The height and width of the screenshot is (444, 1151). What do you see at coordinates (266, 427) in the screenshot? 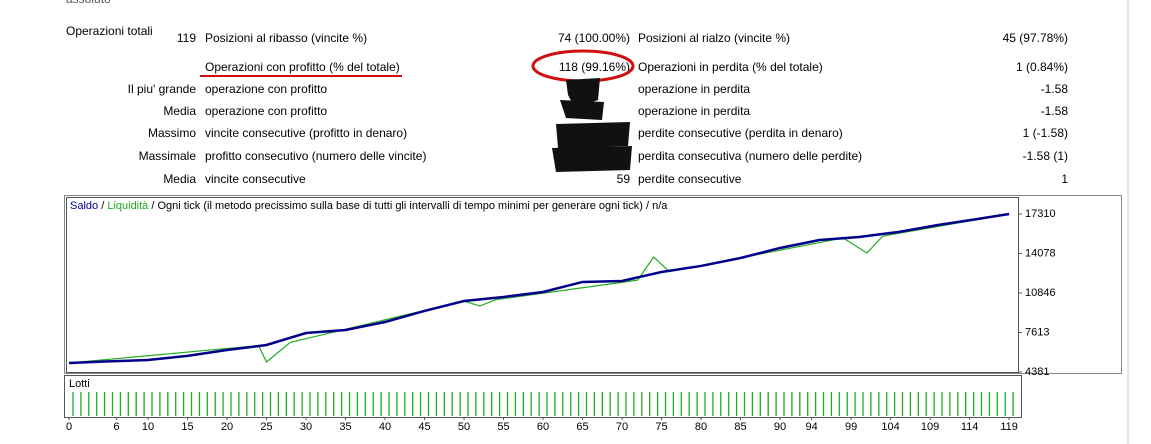
I see `x-tick-label: 25` at bounding box center [266, 427].